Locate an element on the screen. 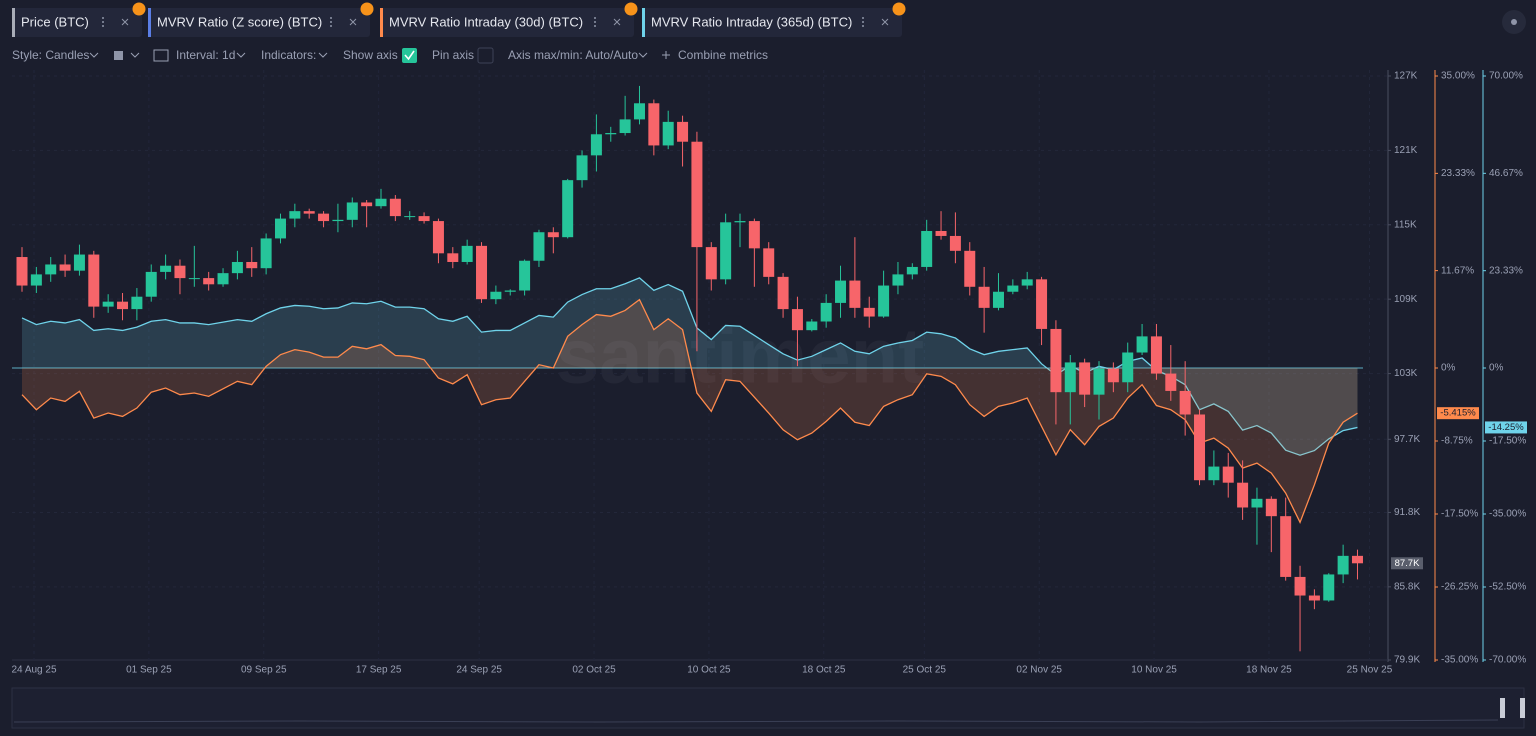 This screenshot has width=1536, height=736. chevron is located at coordinates (323, 55).